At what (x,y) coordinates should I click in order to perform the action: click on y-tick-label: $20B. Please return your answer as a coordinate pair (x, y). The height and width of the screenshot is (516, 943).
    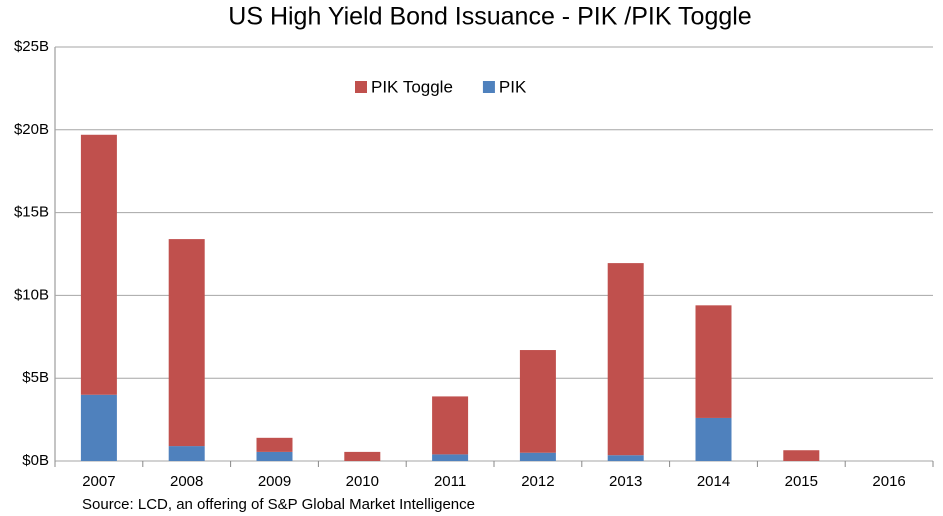
    Looking at the image, I should click on (31, 129).